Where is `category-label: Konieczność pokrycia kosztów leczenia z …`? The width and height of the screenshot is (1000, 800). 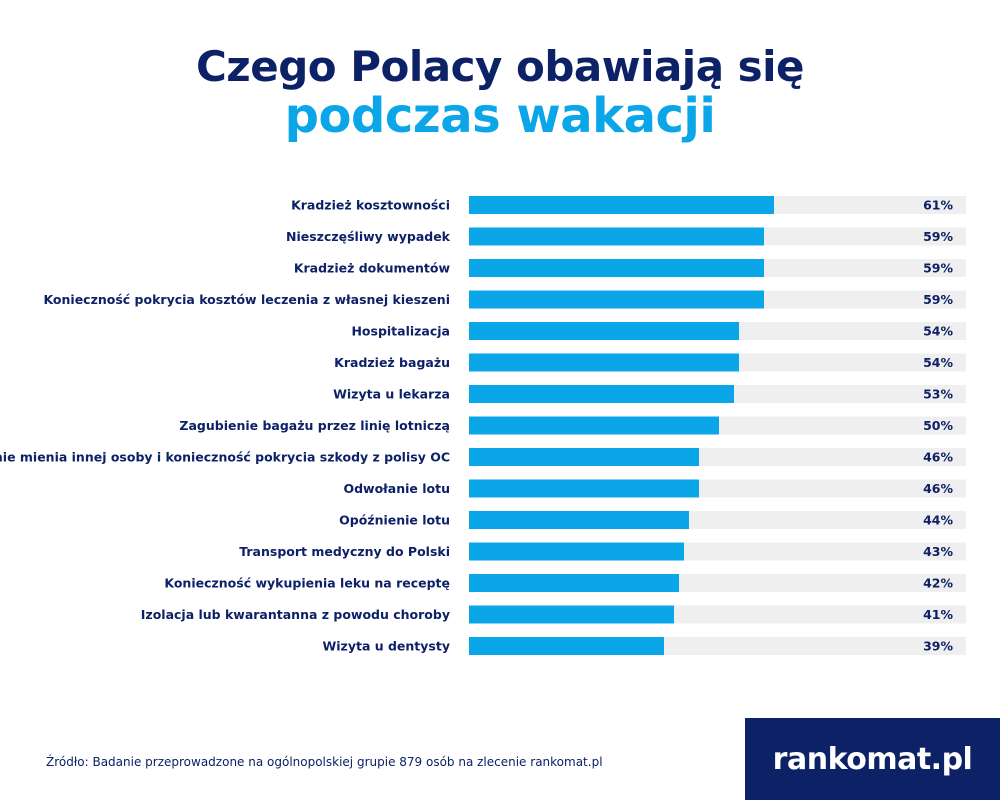
category-label: Konieczność pokrycia kosztów leczenia z … is located at coordinates (246, 299).